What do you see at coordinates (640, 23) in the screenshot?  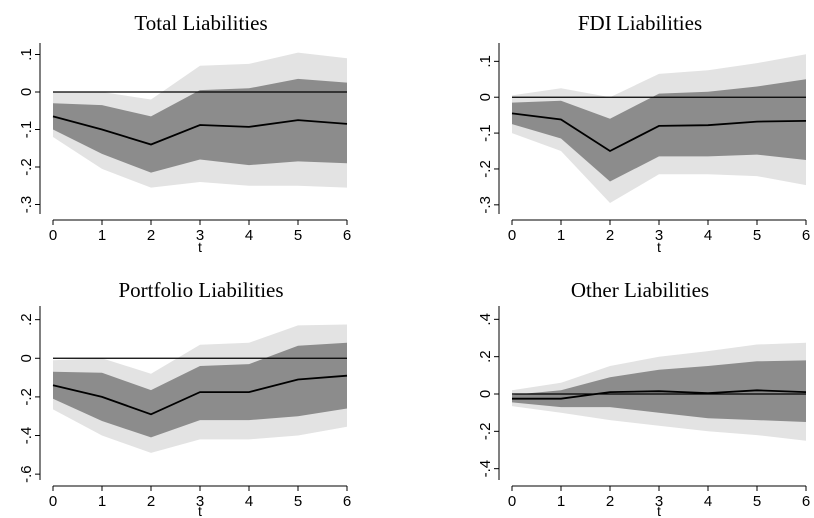 I see `chart-title: FDI Liabilities` at bounding box center [640, 23].